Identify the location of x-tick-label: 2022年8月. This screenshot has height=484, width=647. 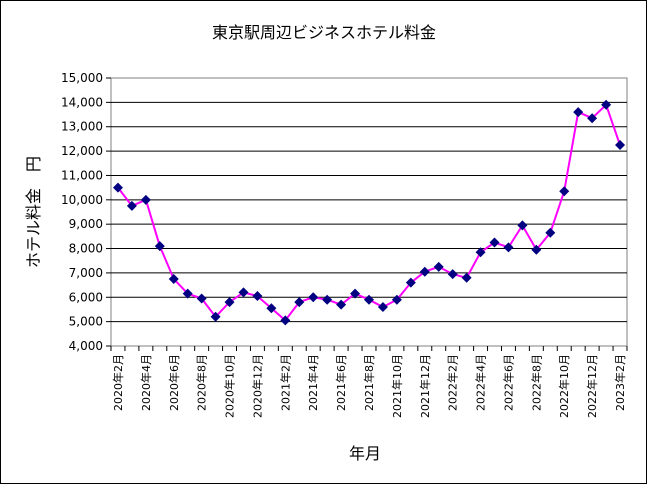
(536, 382).